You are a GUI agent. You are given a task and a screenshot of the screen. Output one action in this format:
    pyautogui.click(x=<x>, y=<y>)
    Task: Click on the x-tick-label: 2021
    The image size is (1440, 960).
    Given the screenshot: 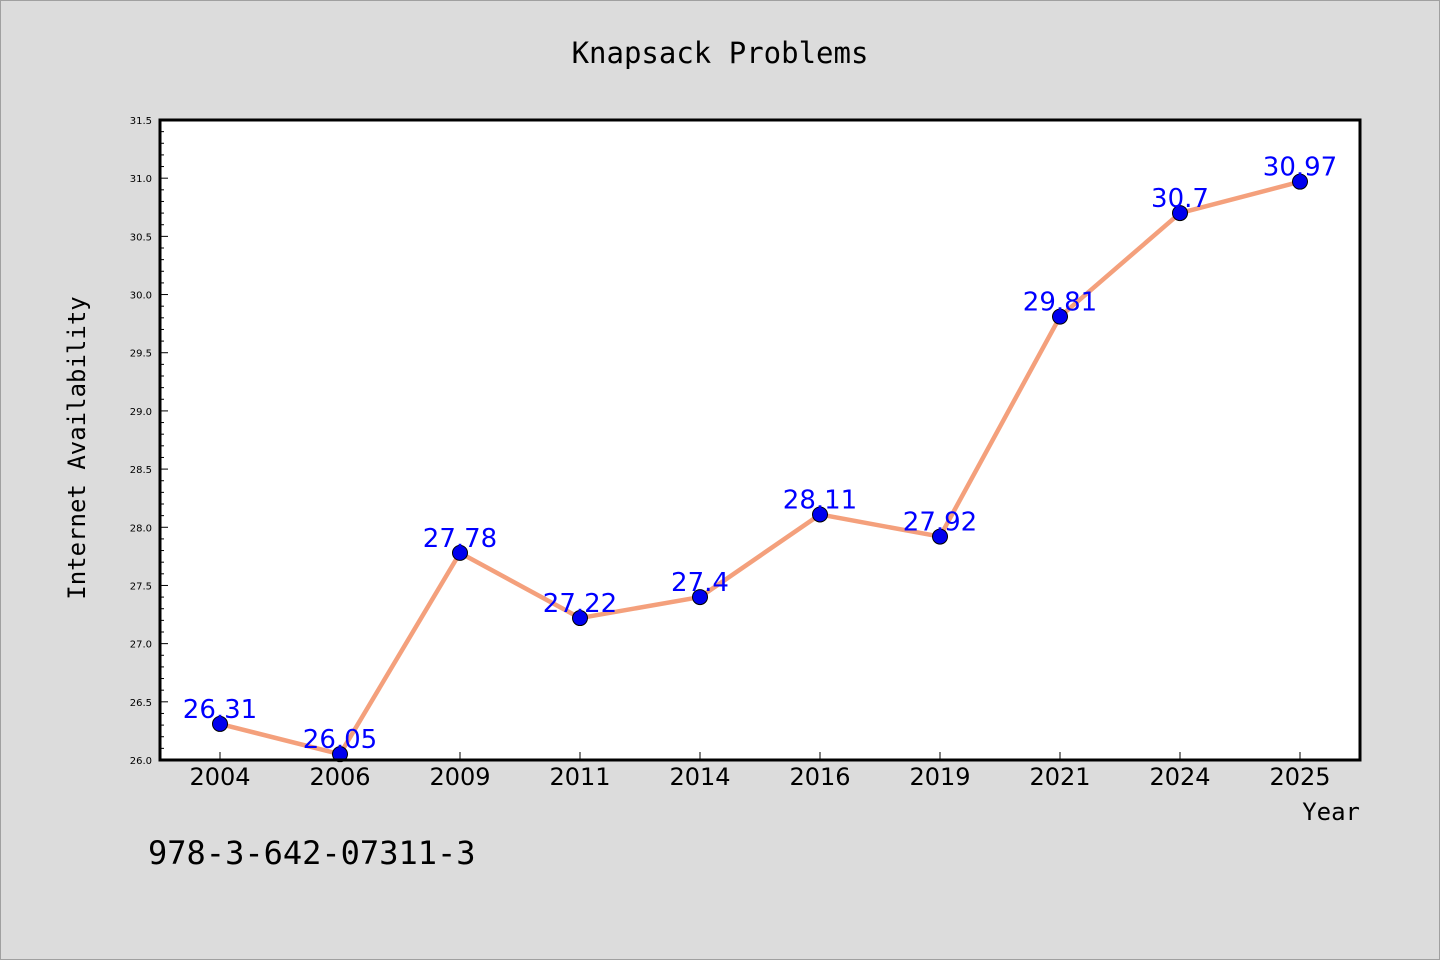 What is the action you would take?
    pyautogui.click(x=1059, y=777)
    